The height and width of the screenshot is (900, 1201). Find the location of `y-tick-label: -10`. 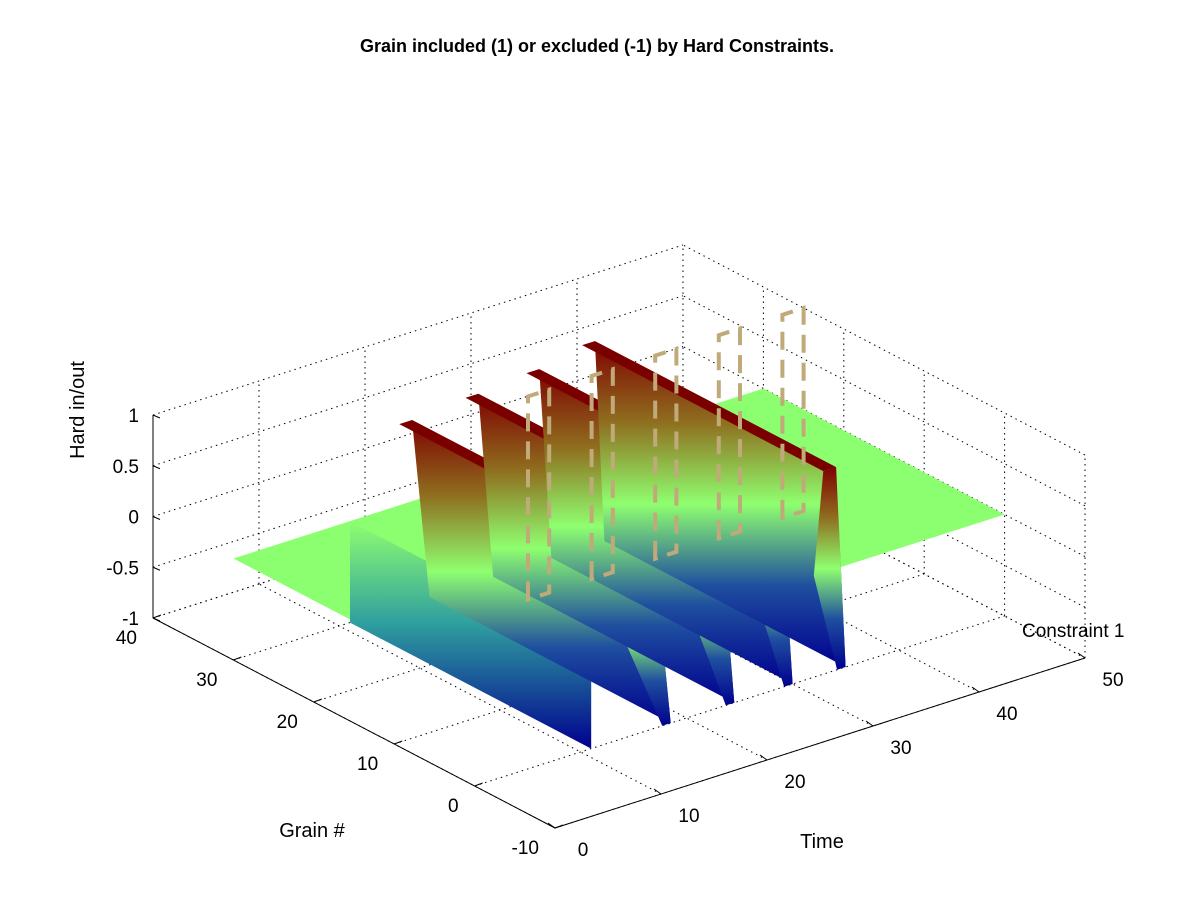

y-tick-label: -10 is located at coordinates (525, 848).